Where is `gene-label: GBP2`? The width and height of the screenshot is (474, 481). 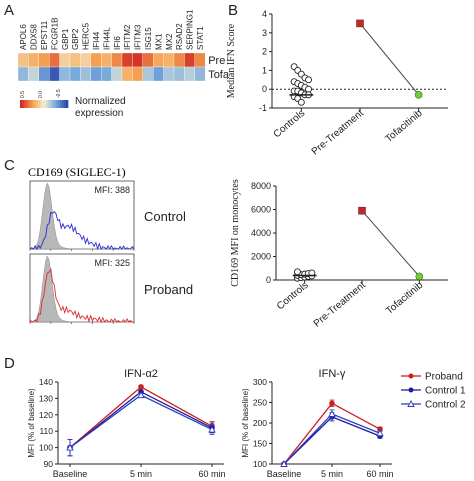
gene-label: GBP2 is located at coordinates (75, 39).